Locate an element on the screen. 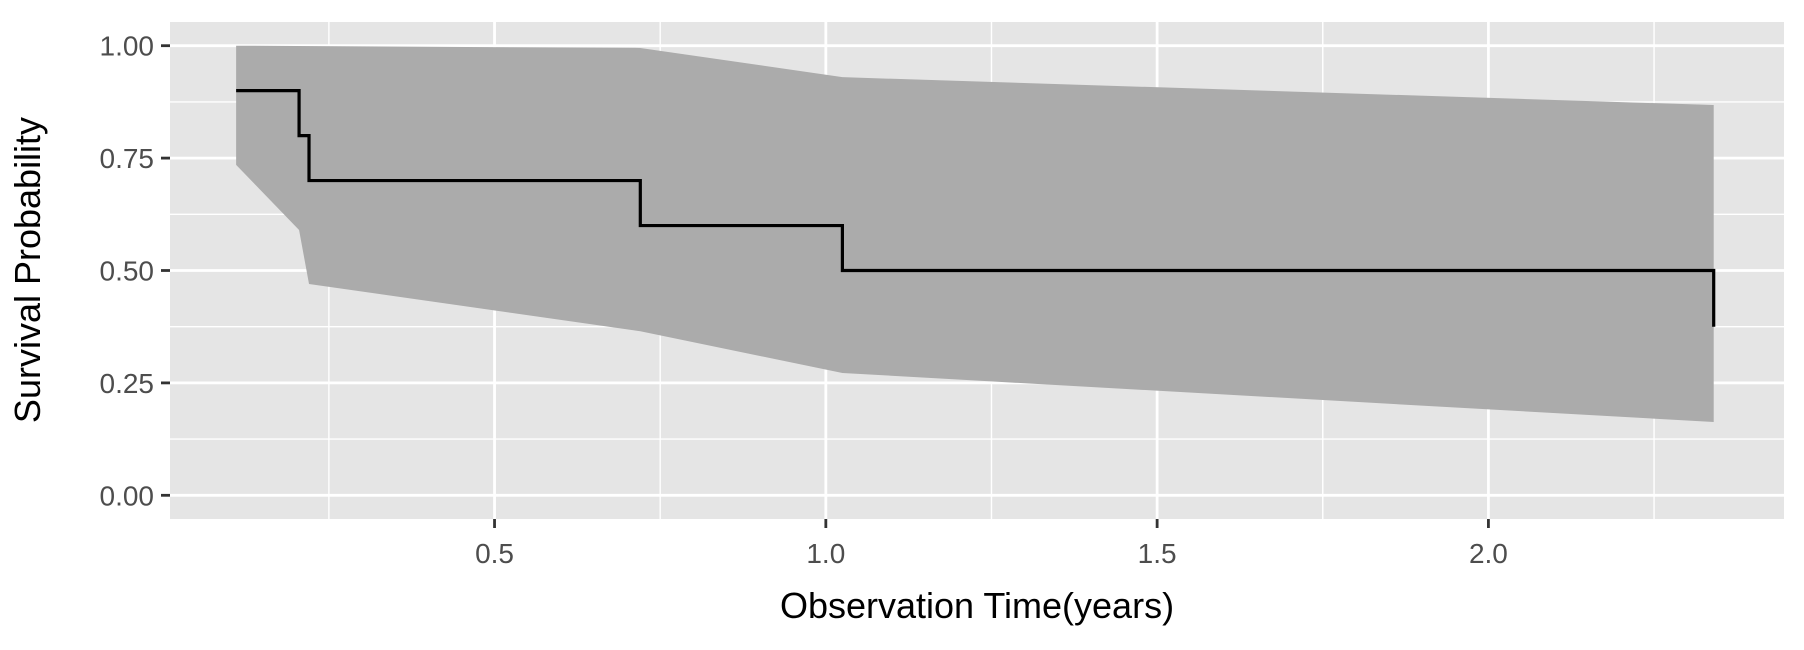  y-tick-label: 1.00 is located at coordinates (127, 46).